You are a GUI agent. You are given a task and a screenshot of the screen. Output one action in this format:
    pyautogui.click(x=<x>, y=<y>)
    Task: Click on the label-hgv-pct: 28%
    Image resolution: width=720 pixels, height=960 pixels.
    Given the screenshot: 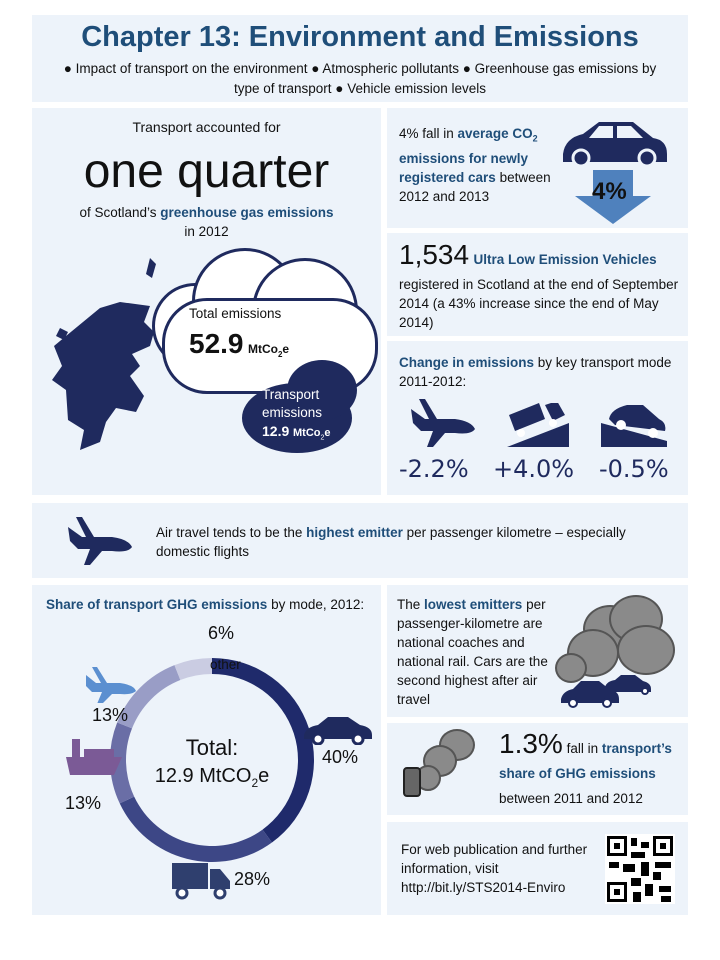 What is the action you would take?
    pyautogui.click(x=252, y=879)
    